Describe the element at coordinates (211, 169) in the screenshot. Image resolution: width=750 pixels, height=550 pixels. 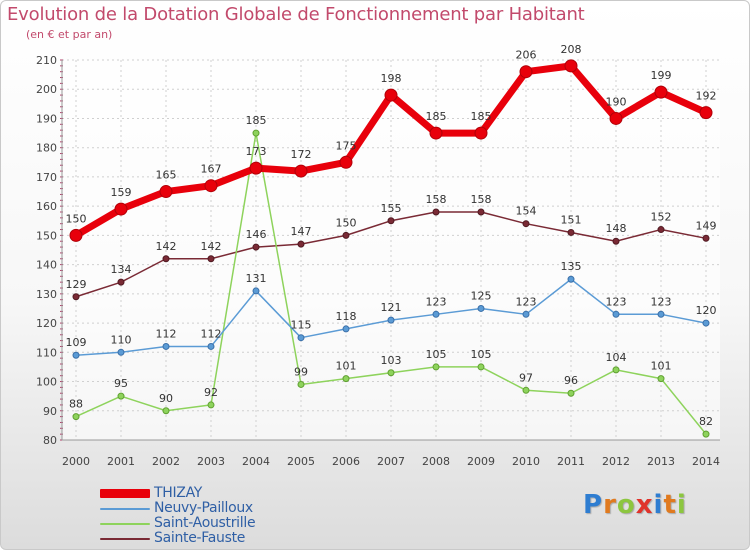
I see `data-label-thizay: 167` at that location.